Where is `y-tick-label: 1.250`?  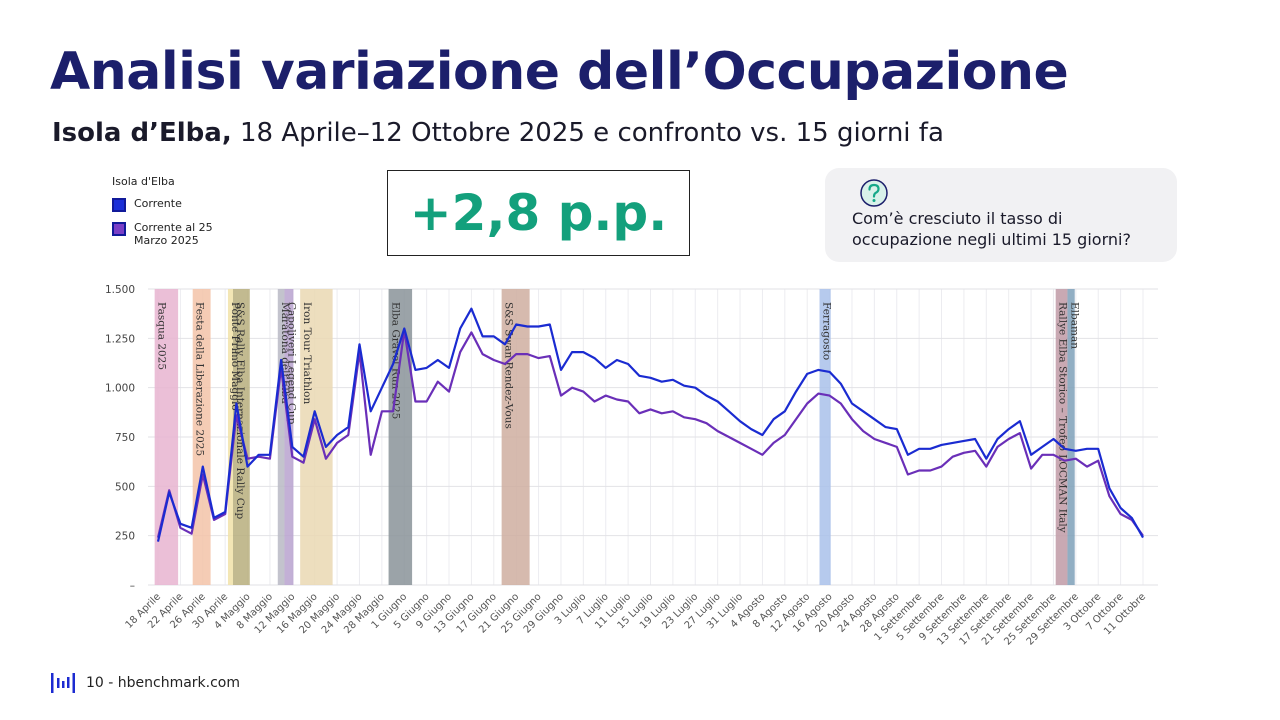 y-tick-label: 1.250 is located at coordinates (120, 339).